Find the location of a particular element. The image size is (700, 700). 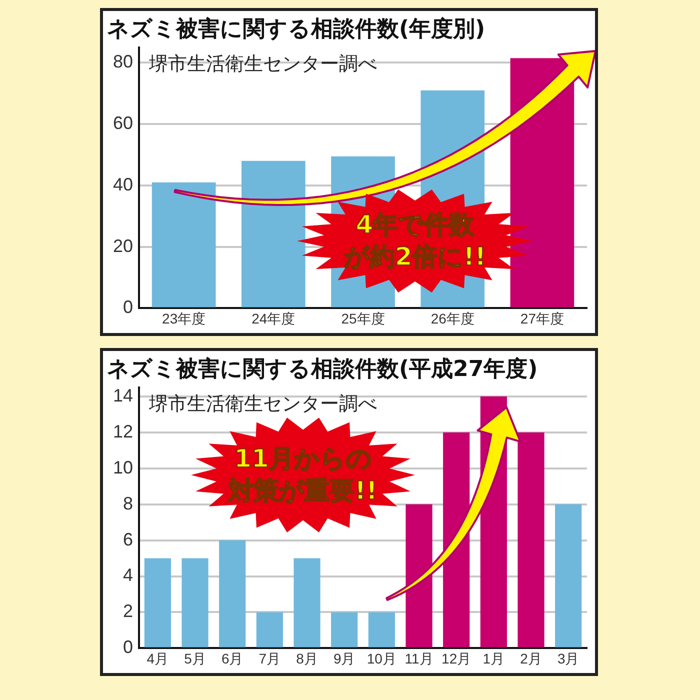

x-tick-label: 25年度 is located at coordinates (363, 318).